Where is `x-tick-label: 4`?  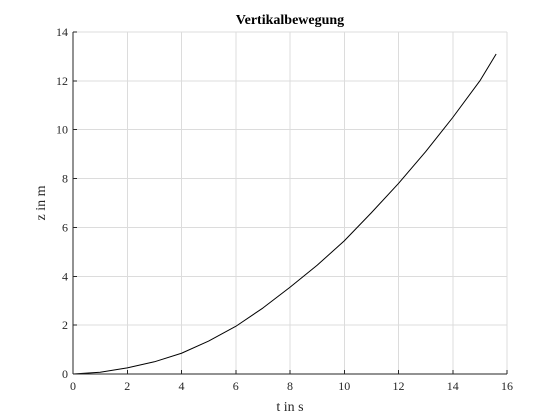 x-tick-label: 4 is located at coordinates (182, 386).